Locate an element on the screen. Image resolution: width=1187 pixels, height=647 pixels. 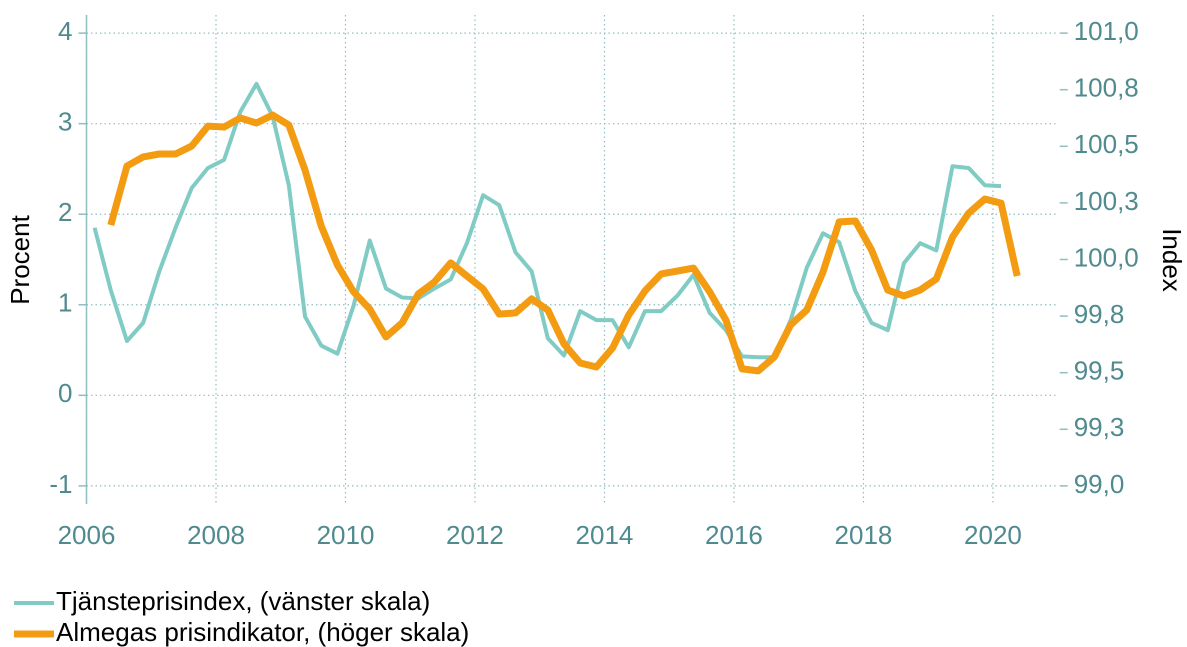
y-axis-title: Procent is located at coordinates (20, 259).